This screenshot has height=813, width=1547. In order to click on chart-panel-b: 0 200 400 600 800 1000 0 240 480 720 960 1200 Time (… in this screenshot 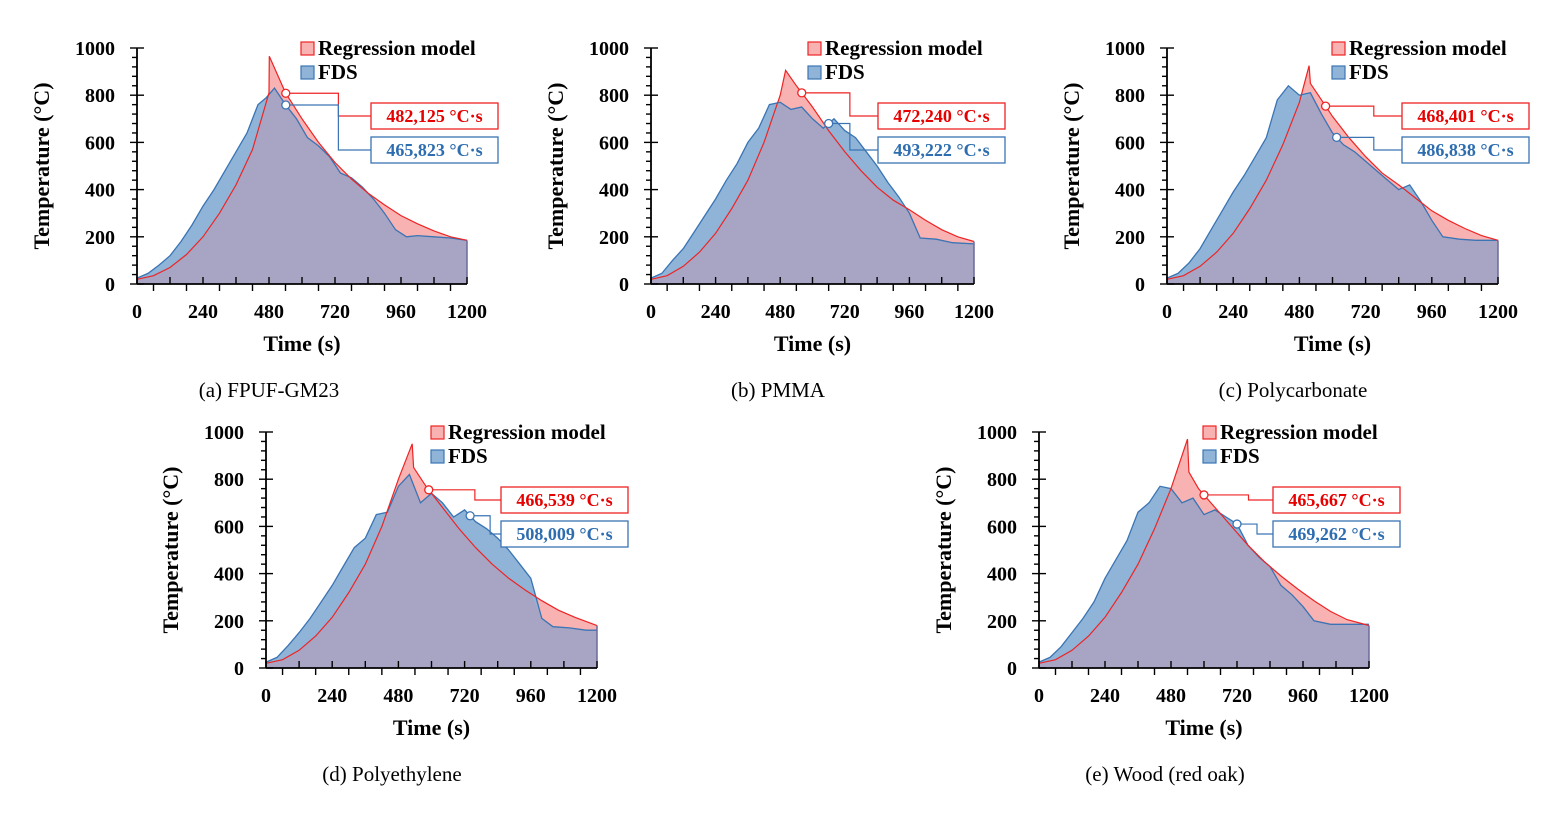, I will do `click(774, 219)`.